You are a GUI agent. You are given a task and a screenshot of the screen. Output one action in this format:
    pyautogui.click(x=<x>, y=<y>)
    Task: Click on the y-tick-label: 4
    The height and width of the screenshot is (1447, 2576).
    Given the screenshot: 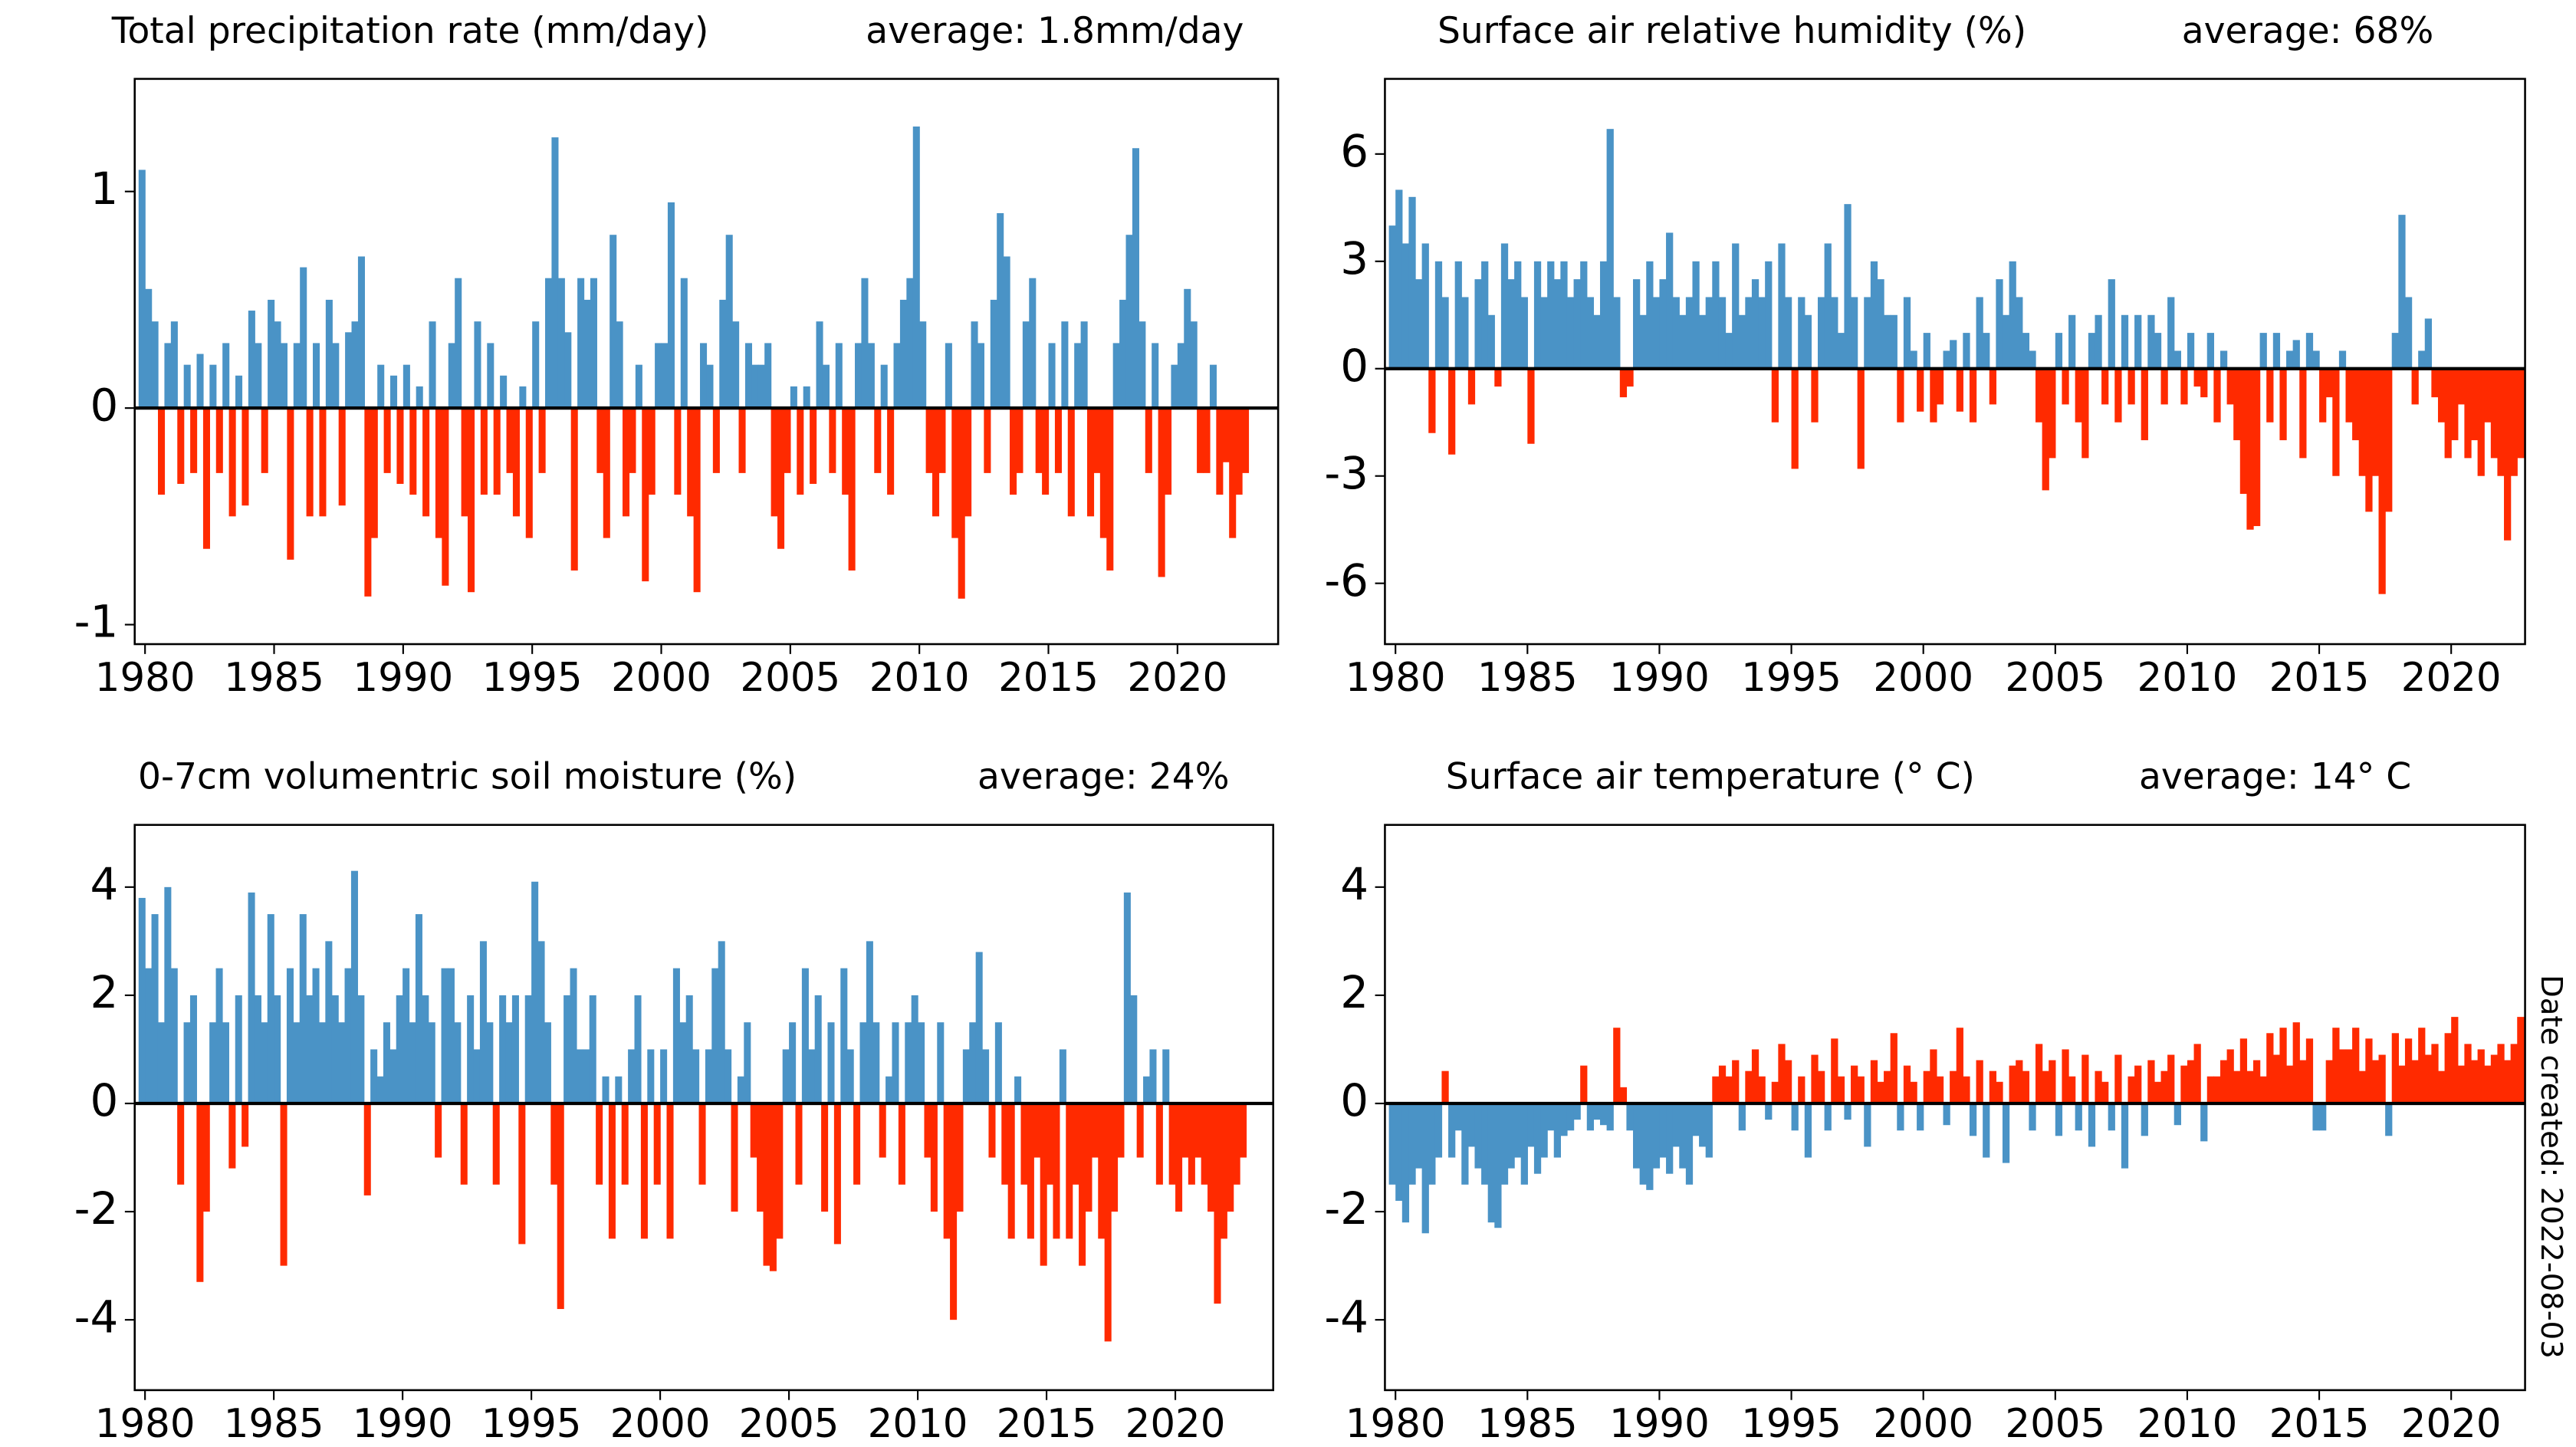 What is the action you would take?
    pyautogui.click(x=1354, y=884)
    